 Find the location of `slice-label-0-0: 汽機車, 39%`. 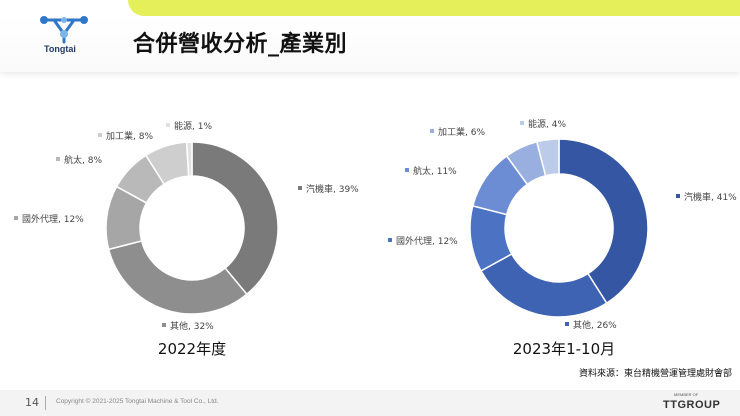

slice-label-0-0: 汽機車, 39% is located at coordinates (332, 189).